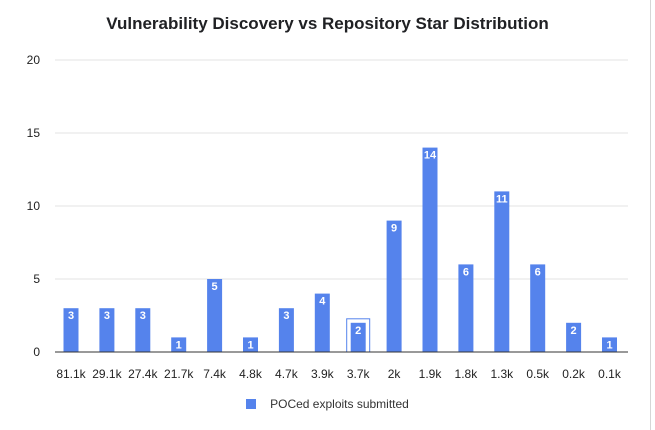 The height and width of the screenshot is (430, 655). Describe the element at coordinates (395, 374) in the screenshot. I see `x-tick-label: 2k` at that location.